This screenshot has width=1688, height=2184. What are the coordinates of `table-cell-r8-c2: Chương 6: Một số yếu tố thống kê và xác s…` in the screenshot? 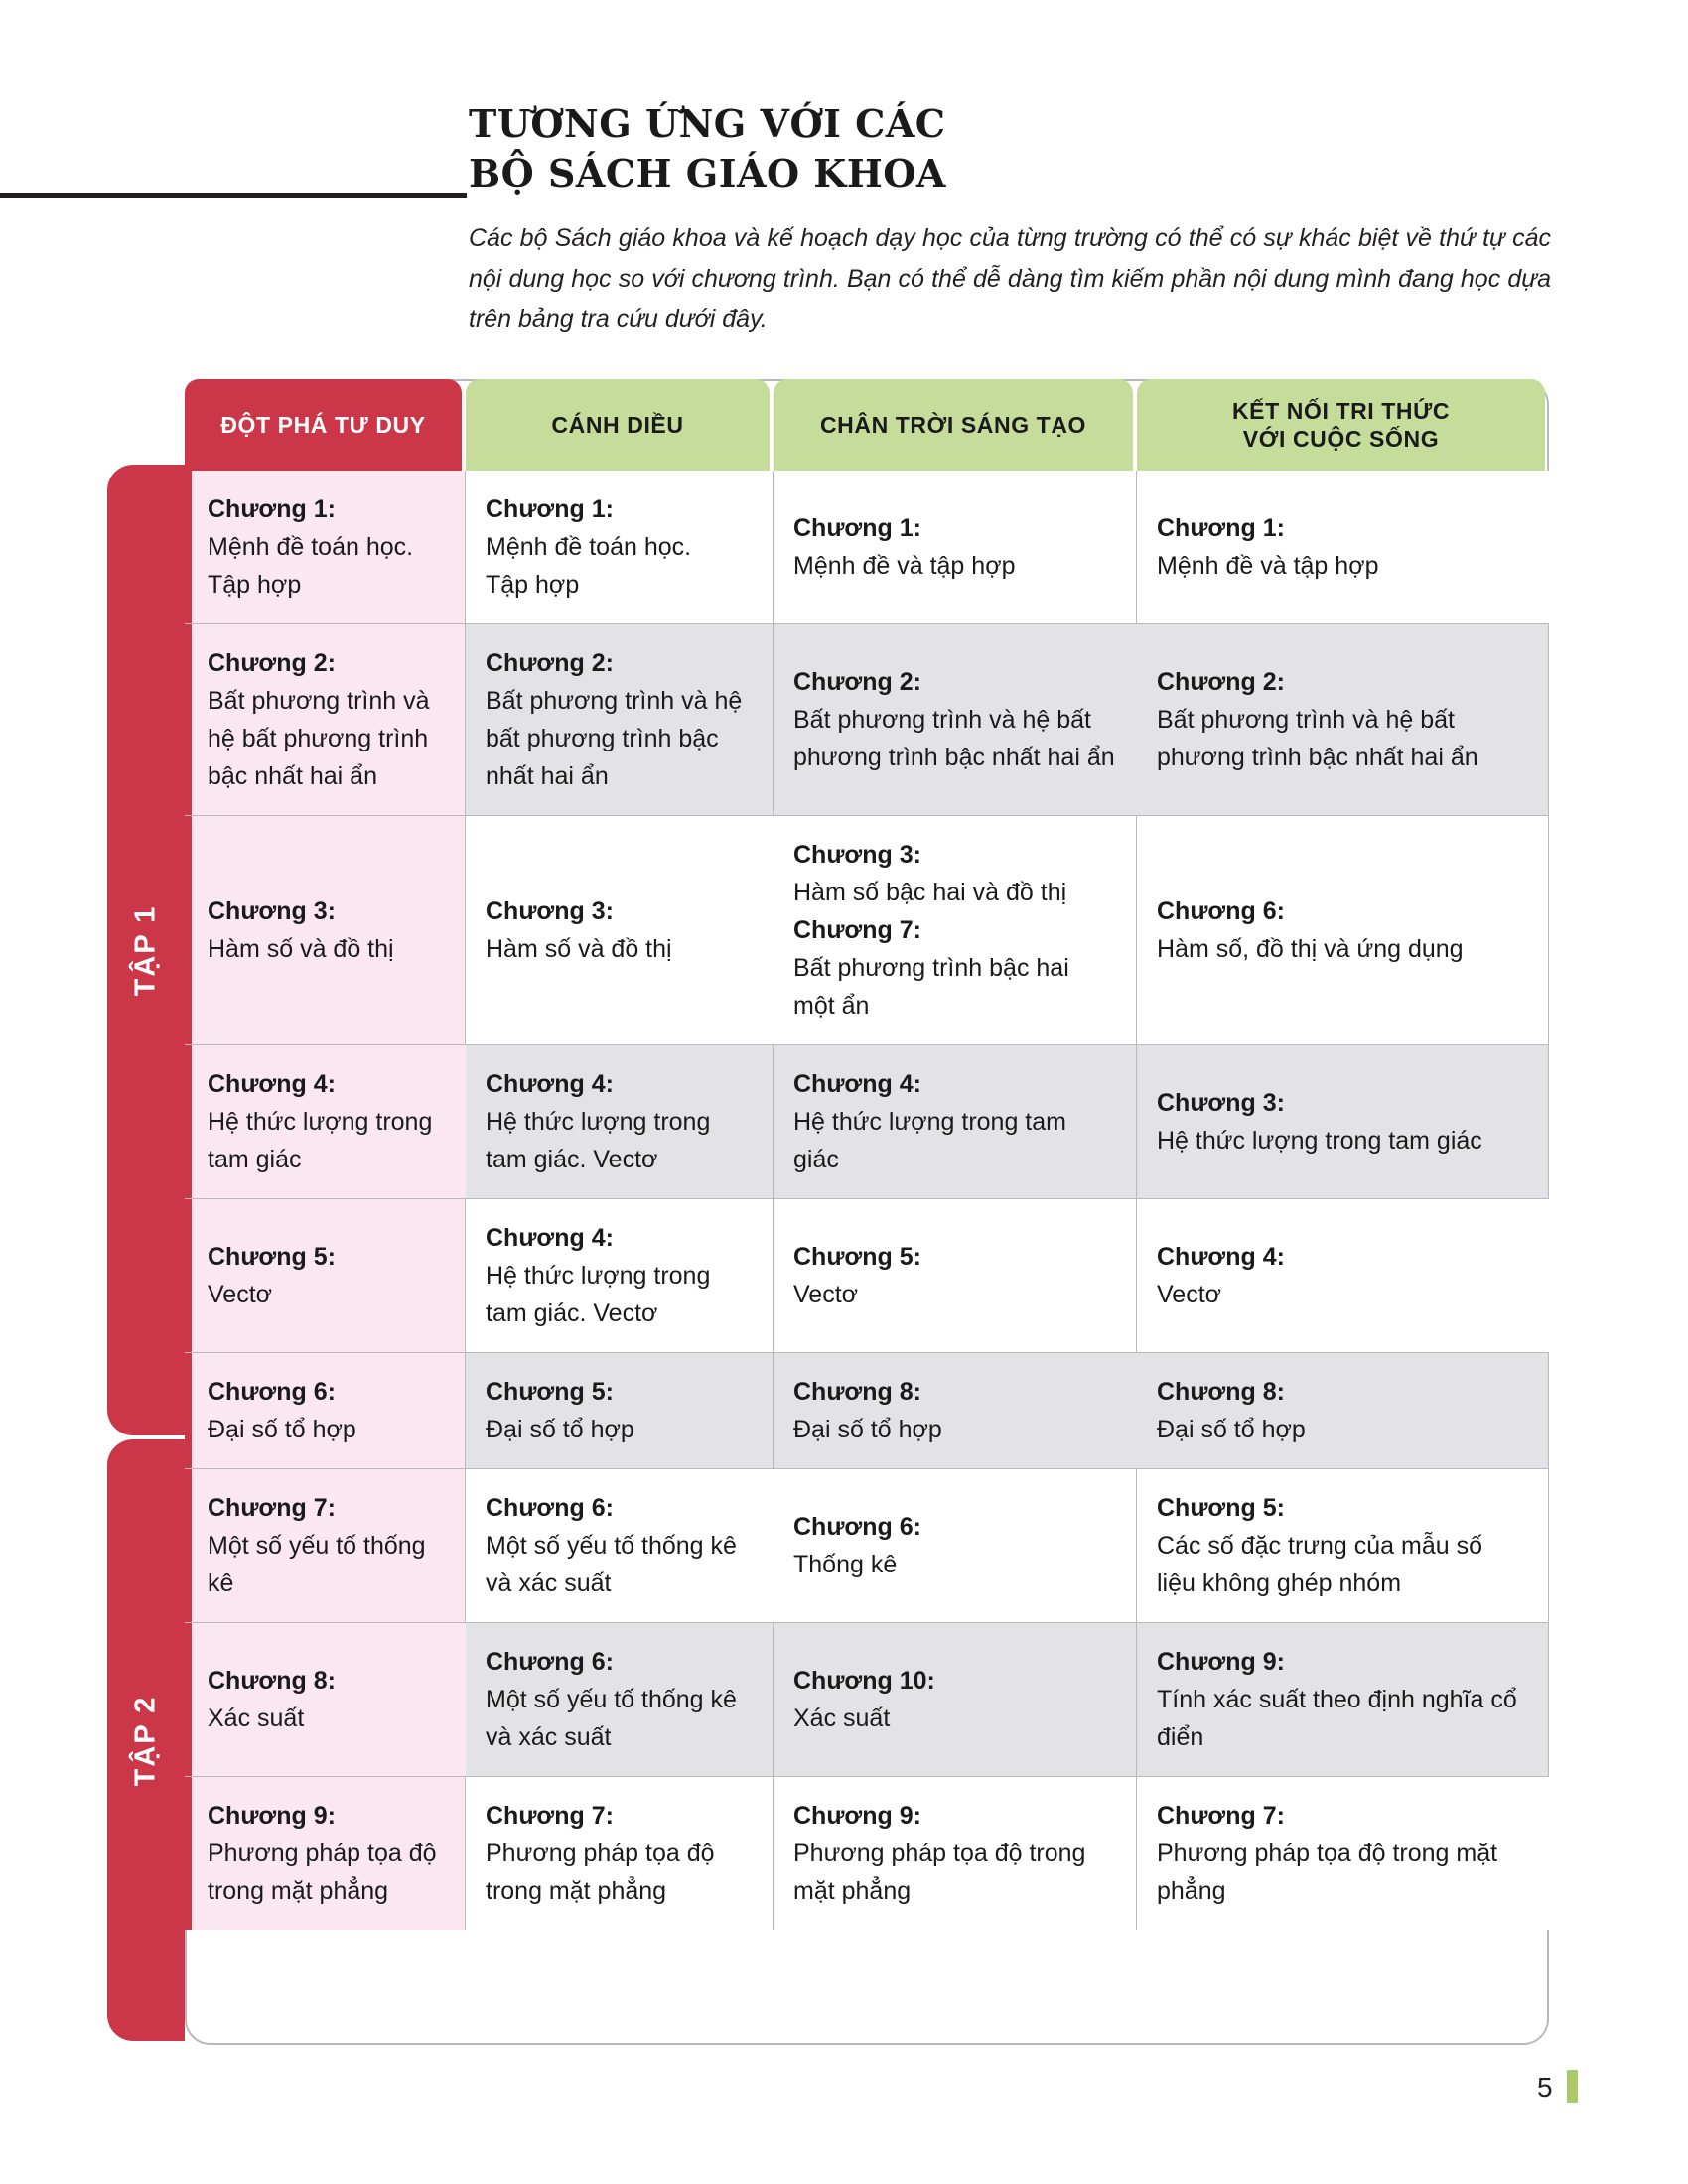 It's located at (620, 1699).